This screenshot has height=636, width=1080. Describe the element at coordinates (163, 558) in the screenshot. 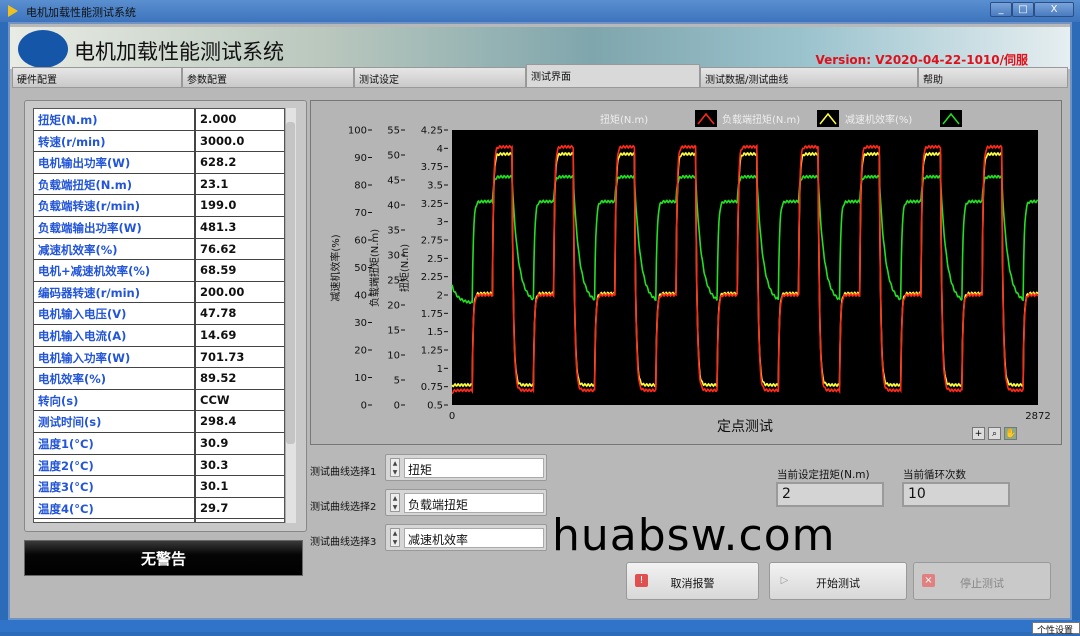

I see `alarm-status: 无警告` at that location.